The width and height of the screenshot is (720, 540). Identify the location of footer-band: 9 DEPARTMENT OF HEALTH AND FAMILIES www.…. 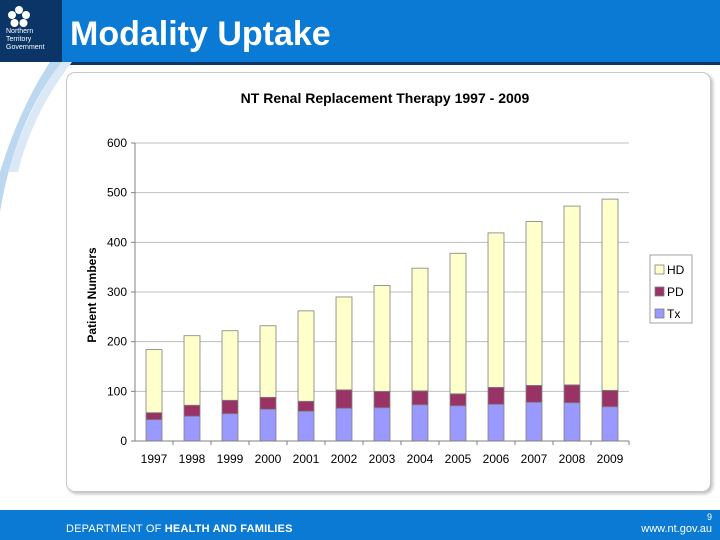
(360, 525).